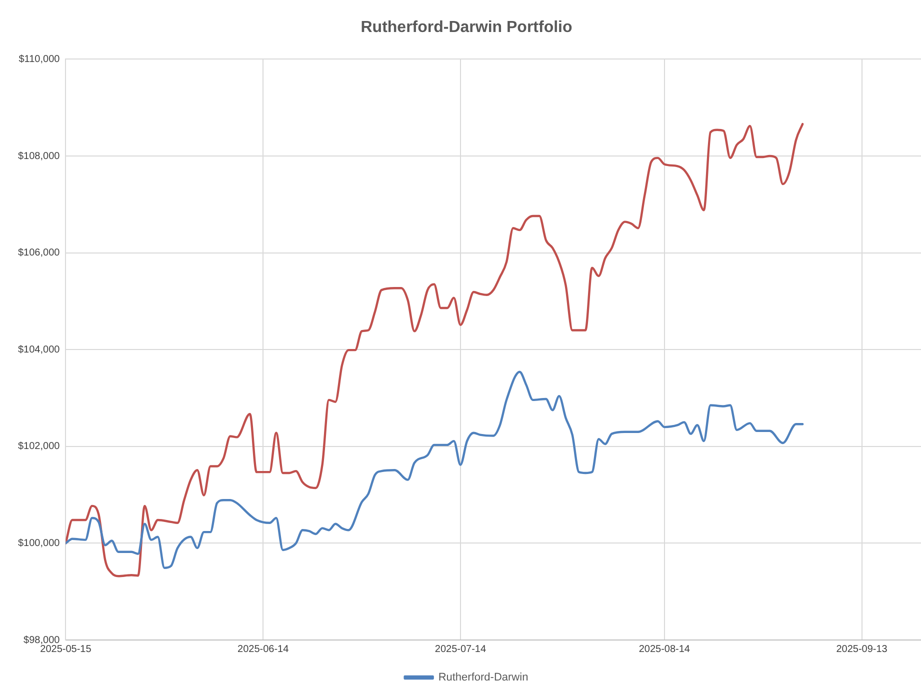 The width and height of the screenshot is (921, 697). What do you see at coordinates (460, 649) in the screenshot?
I see `x-tick-label: 2025-07-14` at bounding box center [460, 649].